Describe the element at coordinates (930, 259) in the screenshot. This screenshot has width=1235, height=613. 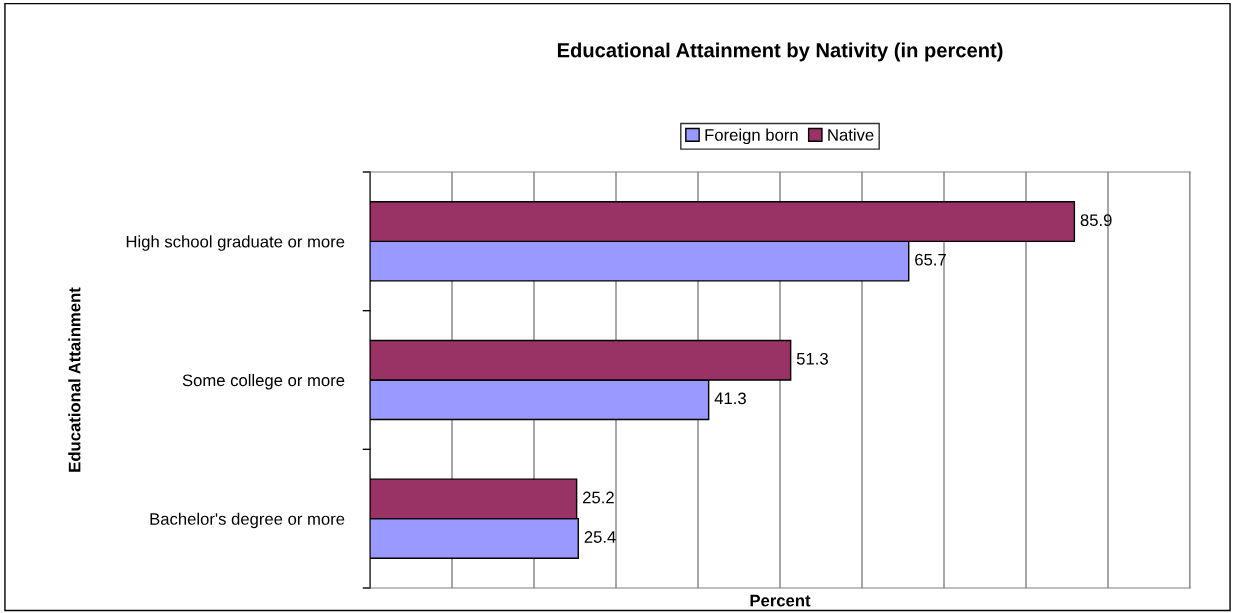
I see `data-label: 65.7` at that location.